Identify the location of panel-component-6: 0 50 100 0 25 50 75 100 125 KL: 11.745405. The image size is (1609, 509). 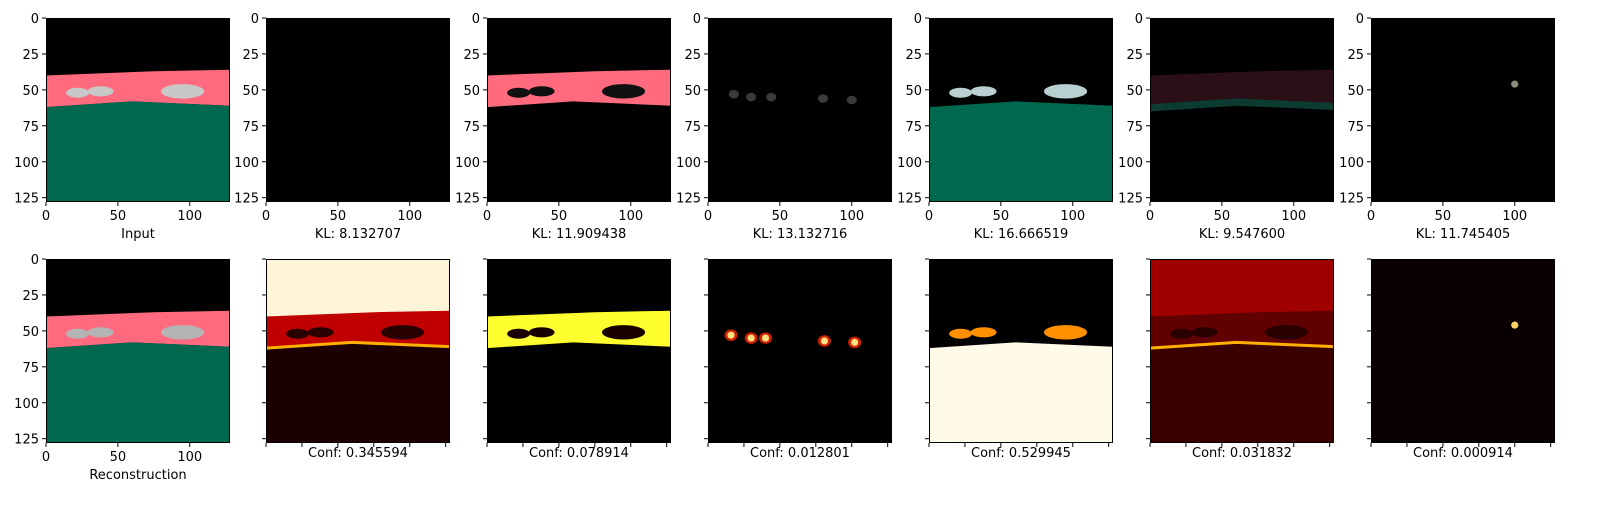
(1447, 127).